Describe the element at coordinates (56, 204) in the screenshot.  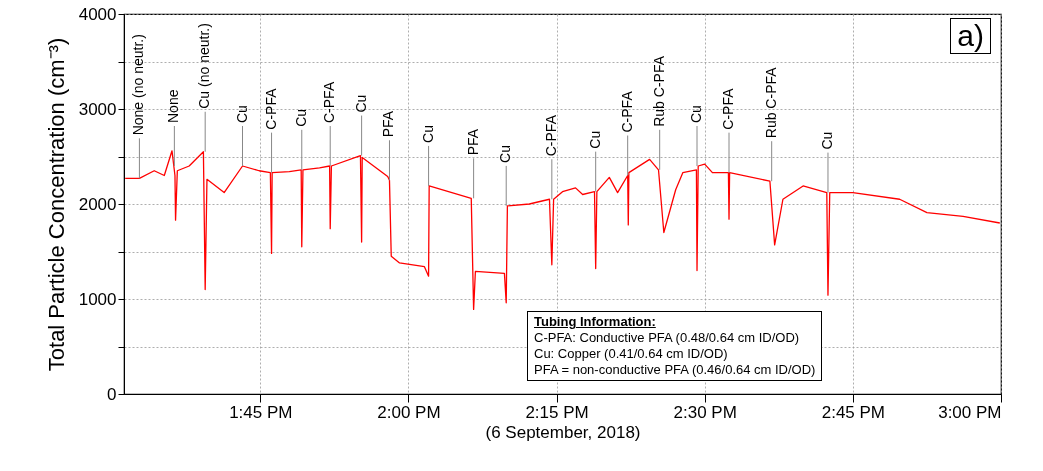
I see `y-axis-title: Total Particle Concentration (cm⁻³)` at that location.